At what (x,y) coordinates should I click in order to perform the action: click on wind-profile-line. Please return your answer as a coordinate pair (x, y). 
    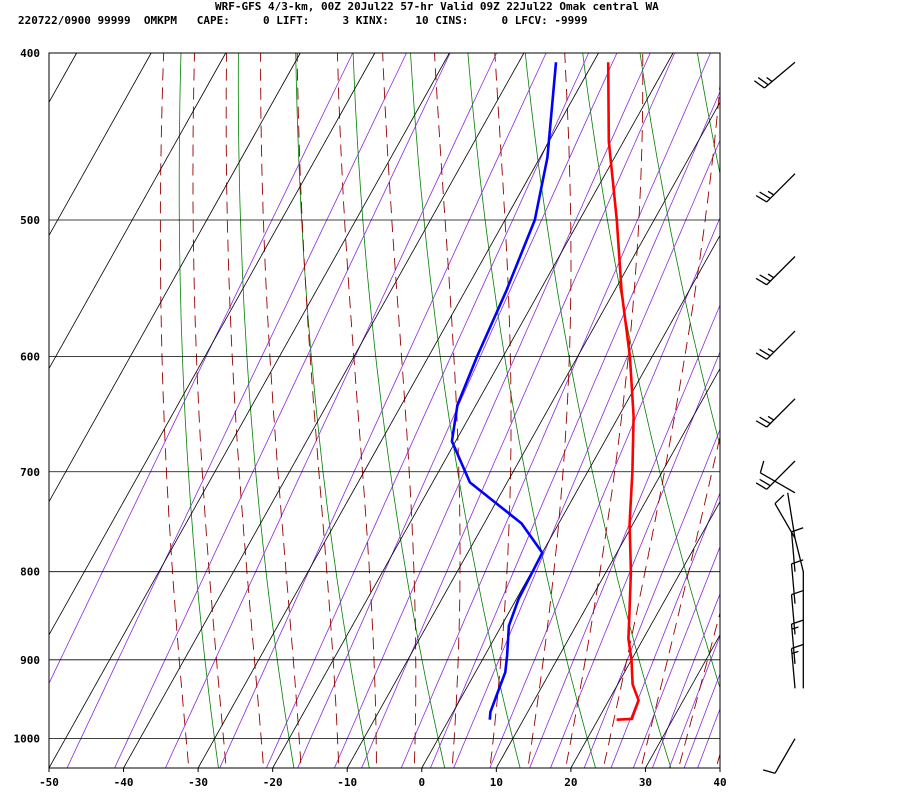
    Looking at the image, I should click on (795, 590).